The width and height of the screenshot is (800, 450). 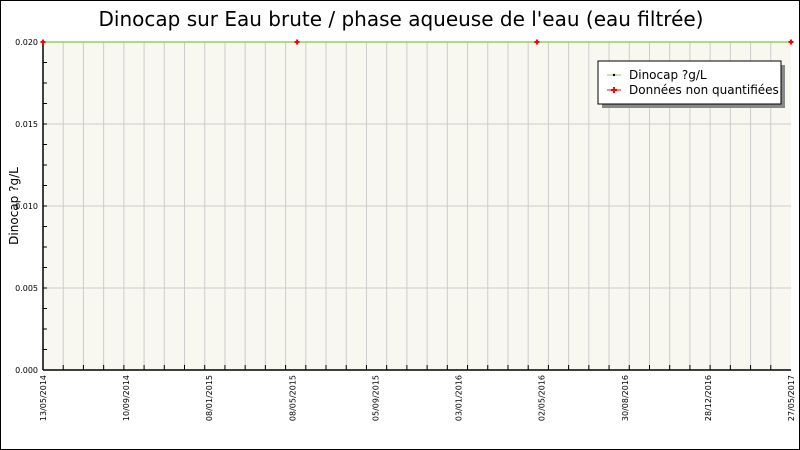 I want to click on legend-box, so click(x=689, y=82).